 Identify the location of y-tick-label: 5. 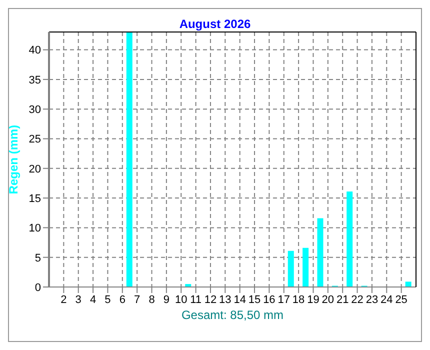
(37, 258).